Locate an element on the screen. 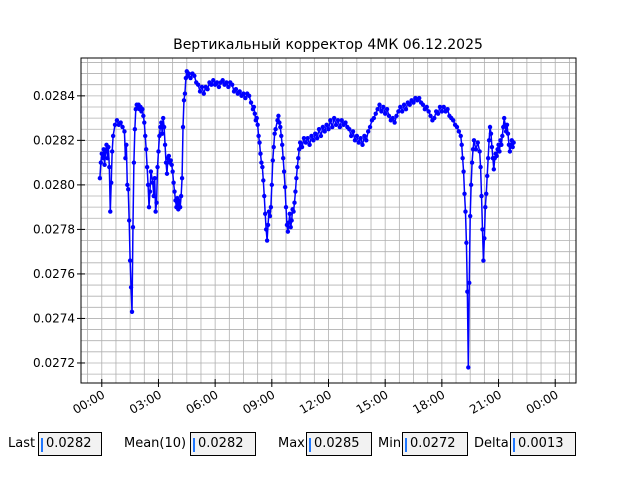 The image size is (640, 480). y-tick-label: 0.0272 is located at coordinates (54, 363).